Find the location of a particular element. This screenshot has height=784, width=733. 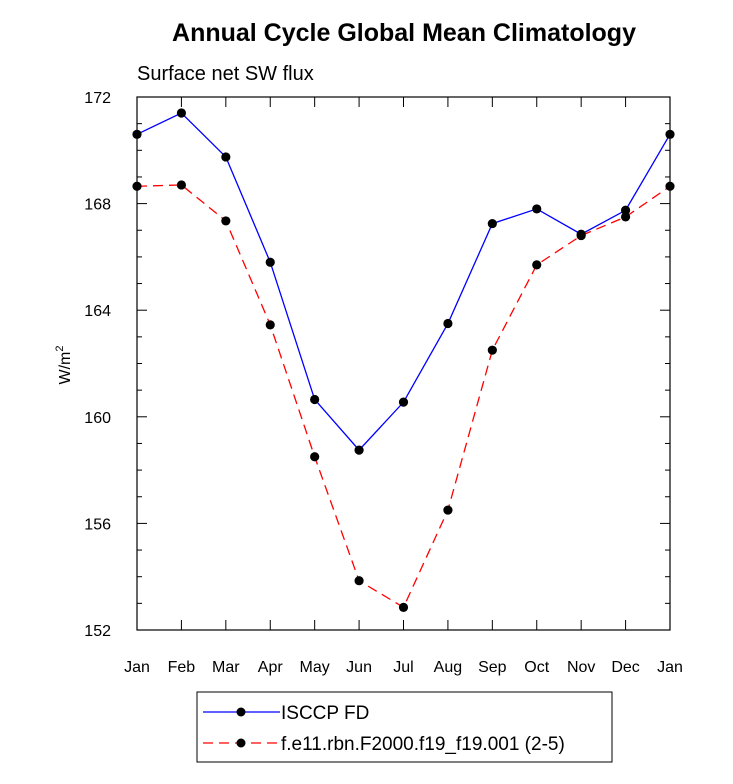

y-tick-label: 152 is located at coordinates (97, 631).